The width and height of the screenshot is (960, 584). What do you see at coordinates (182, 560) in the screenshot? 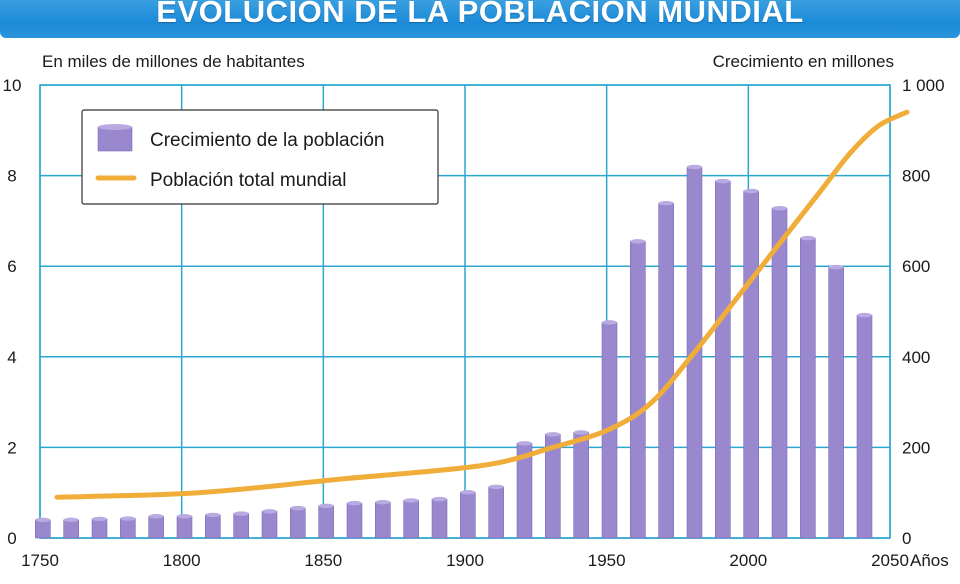
I see `x-tick-label: 1800` at bounding box center [182, 560].